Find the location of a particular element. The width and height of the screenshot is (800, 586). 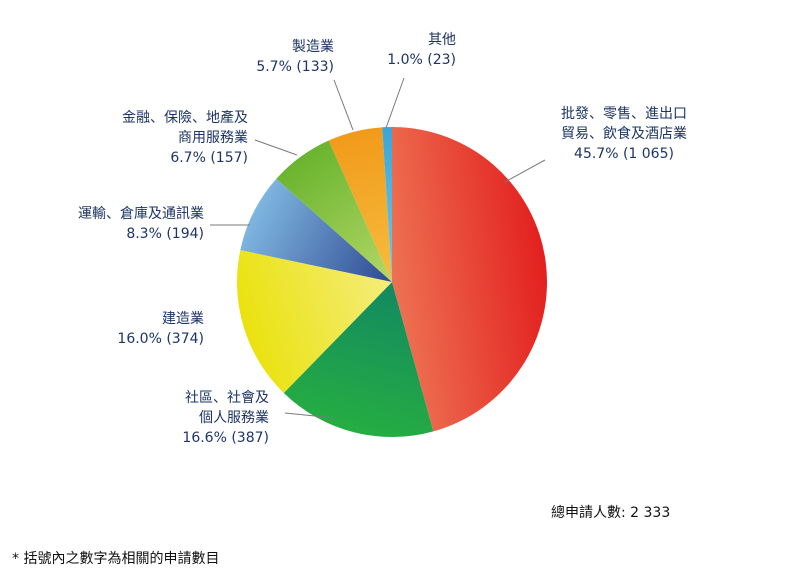

leader-line-manufacturing is located at coordinates (343, 105).